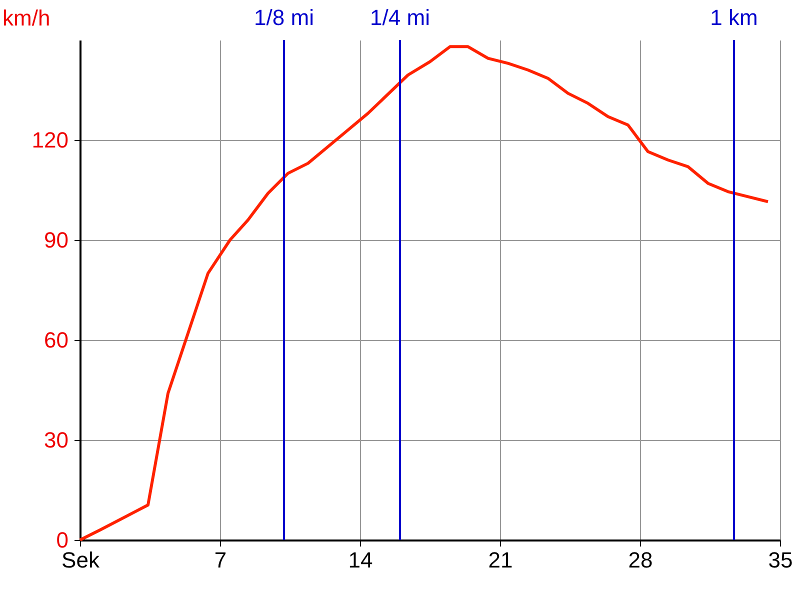 This screenshot has width=800, height=600. What do you see at coordinates (56, 240) in the screenshot?
I see `y-tick-label: 90` at bounding box center [56, 240].